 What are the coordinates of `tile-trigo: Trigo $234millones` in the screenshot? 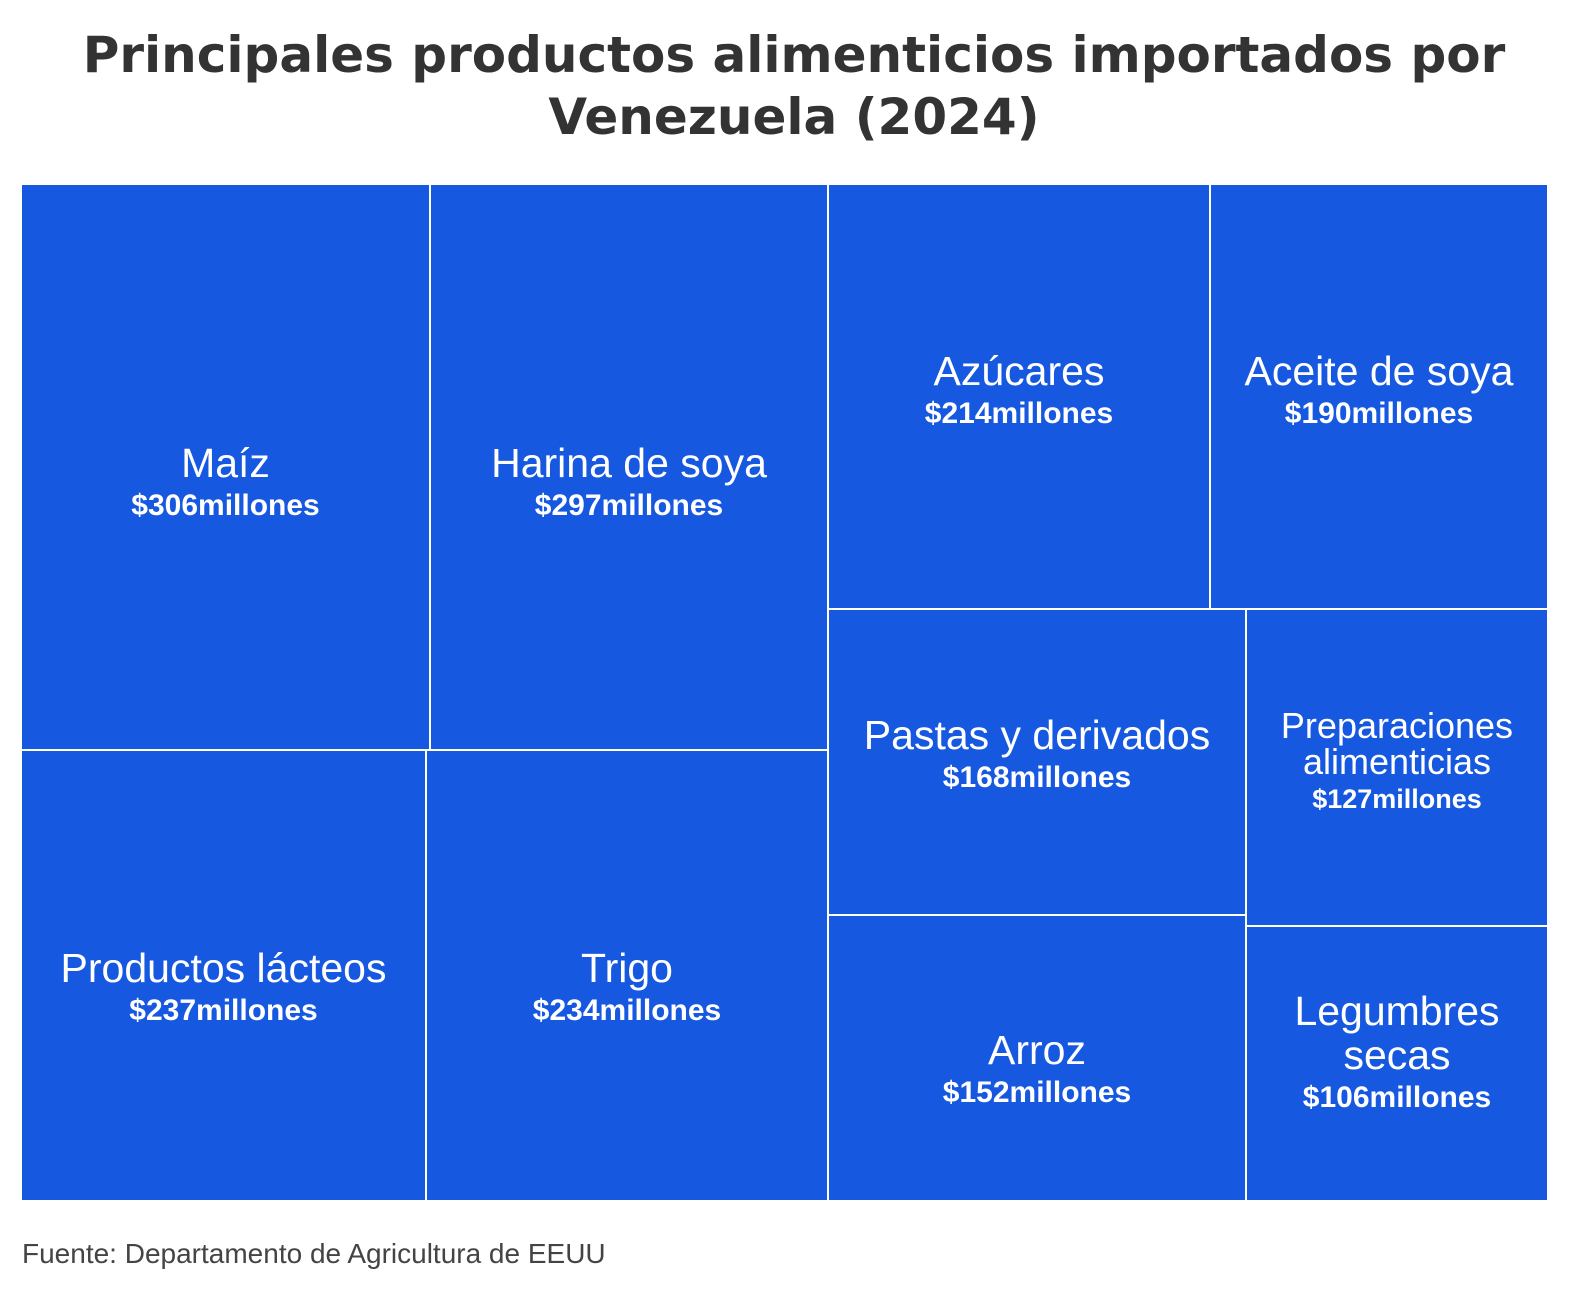 It's located at (628, 976).